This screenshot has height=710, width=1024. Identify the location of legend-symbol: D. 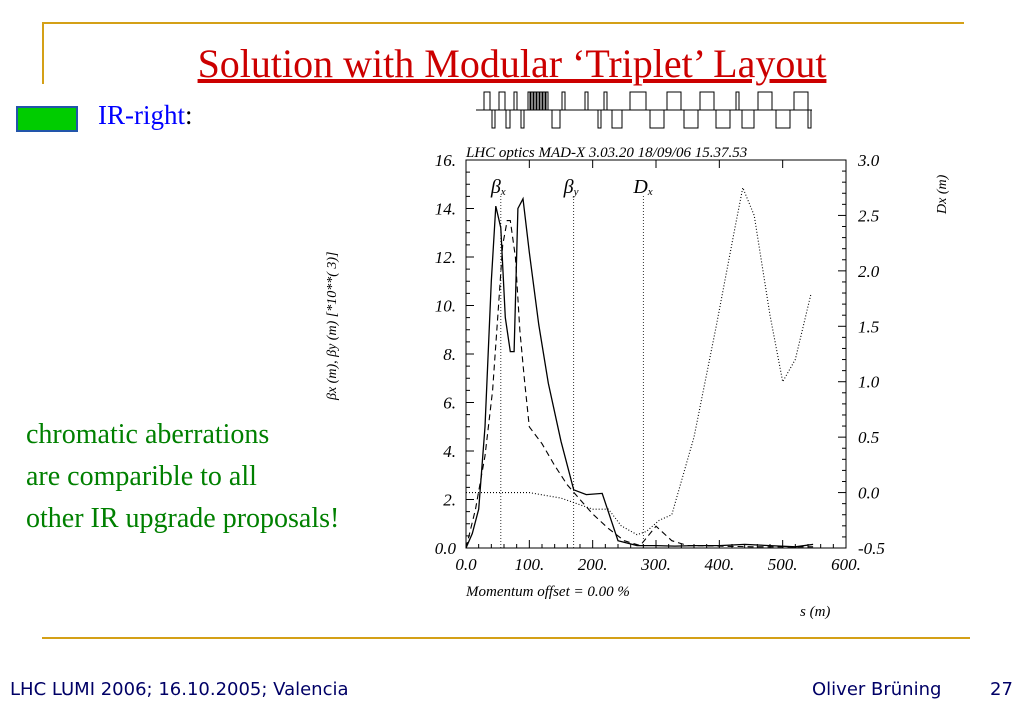
(640, 187).